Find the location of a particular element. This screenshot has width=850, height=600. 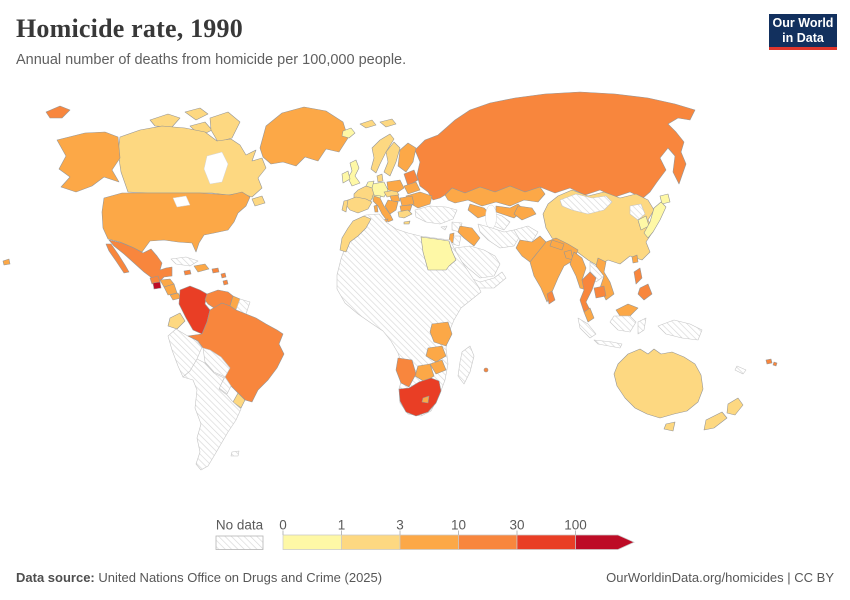

country-greece is located at coordinates (405, 217).